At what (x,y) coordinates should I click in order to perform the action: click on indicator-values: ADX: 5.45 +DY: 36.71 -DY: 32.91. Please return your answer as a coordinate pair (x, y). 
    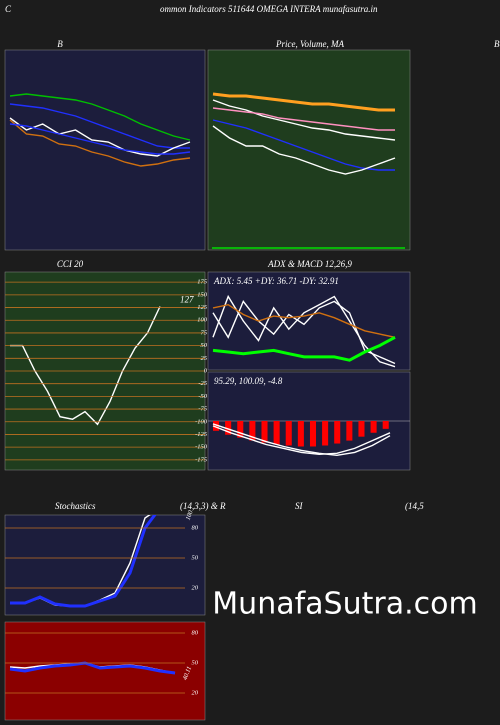
    Looking at the image, I should click on (276, 281).